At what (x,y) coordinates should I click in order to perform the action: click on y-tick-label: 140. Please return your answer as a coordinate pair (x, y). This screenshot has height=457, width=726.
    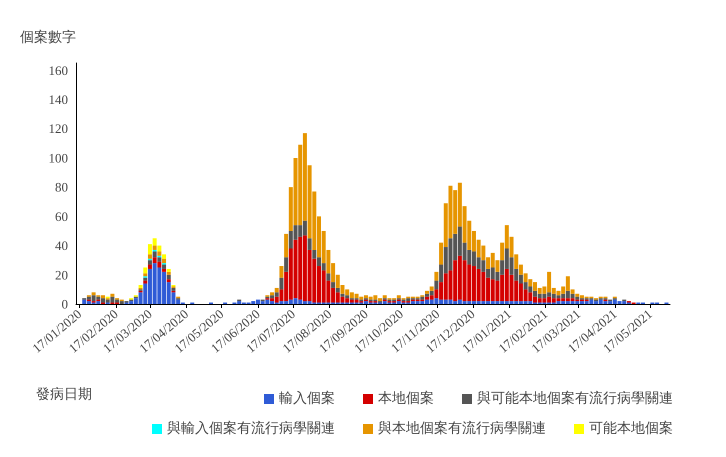
    Looking at the image, I should click on (58, 100).